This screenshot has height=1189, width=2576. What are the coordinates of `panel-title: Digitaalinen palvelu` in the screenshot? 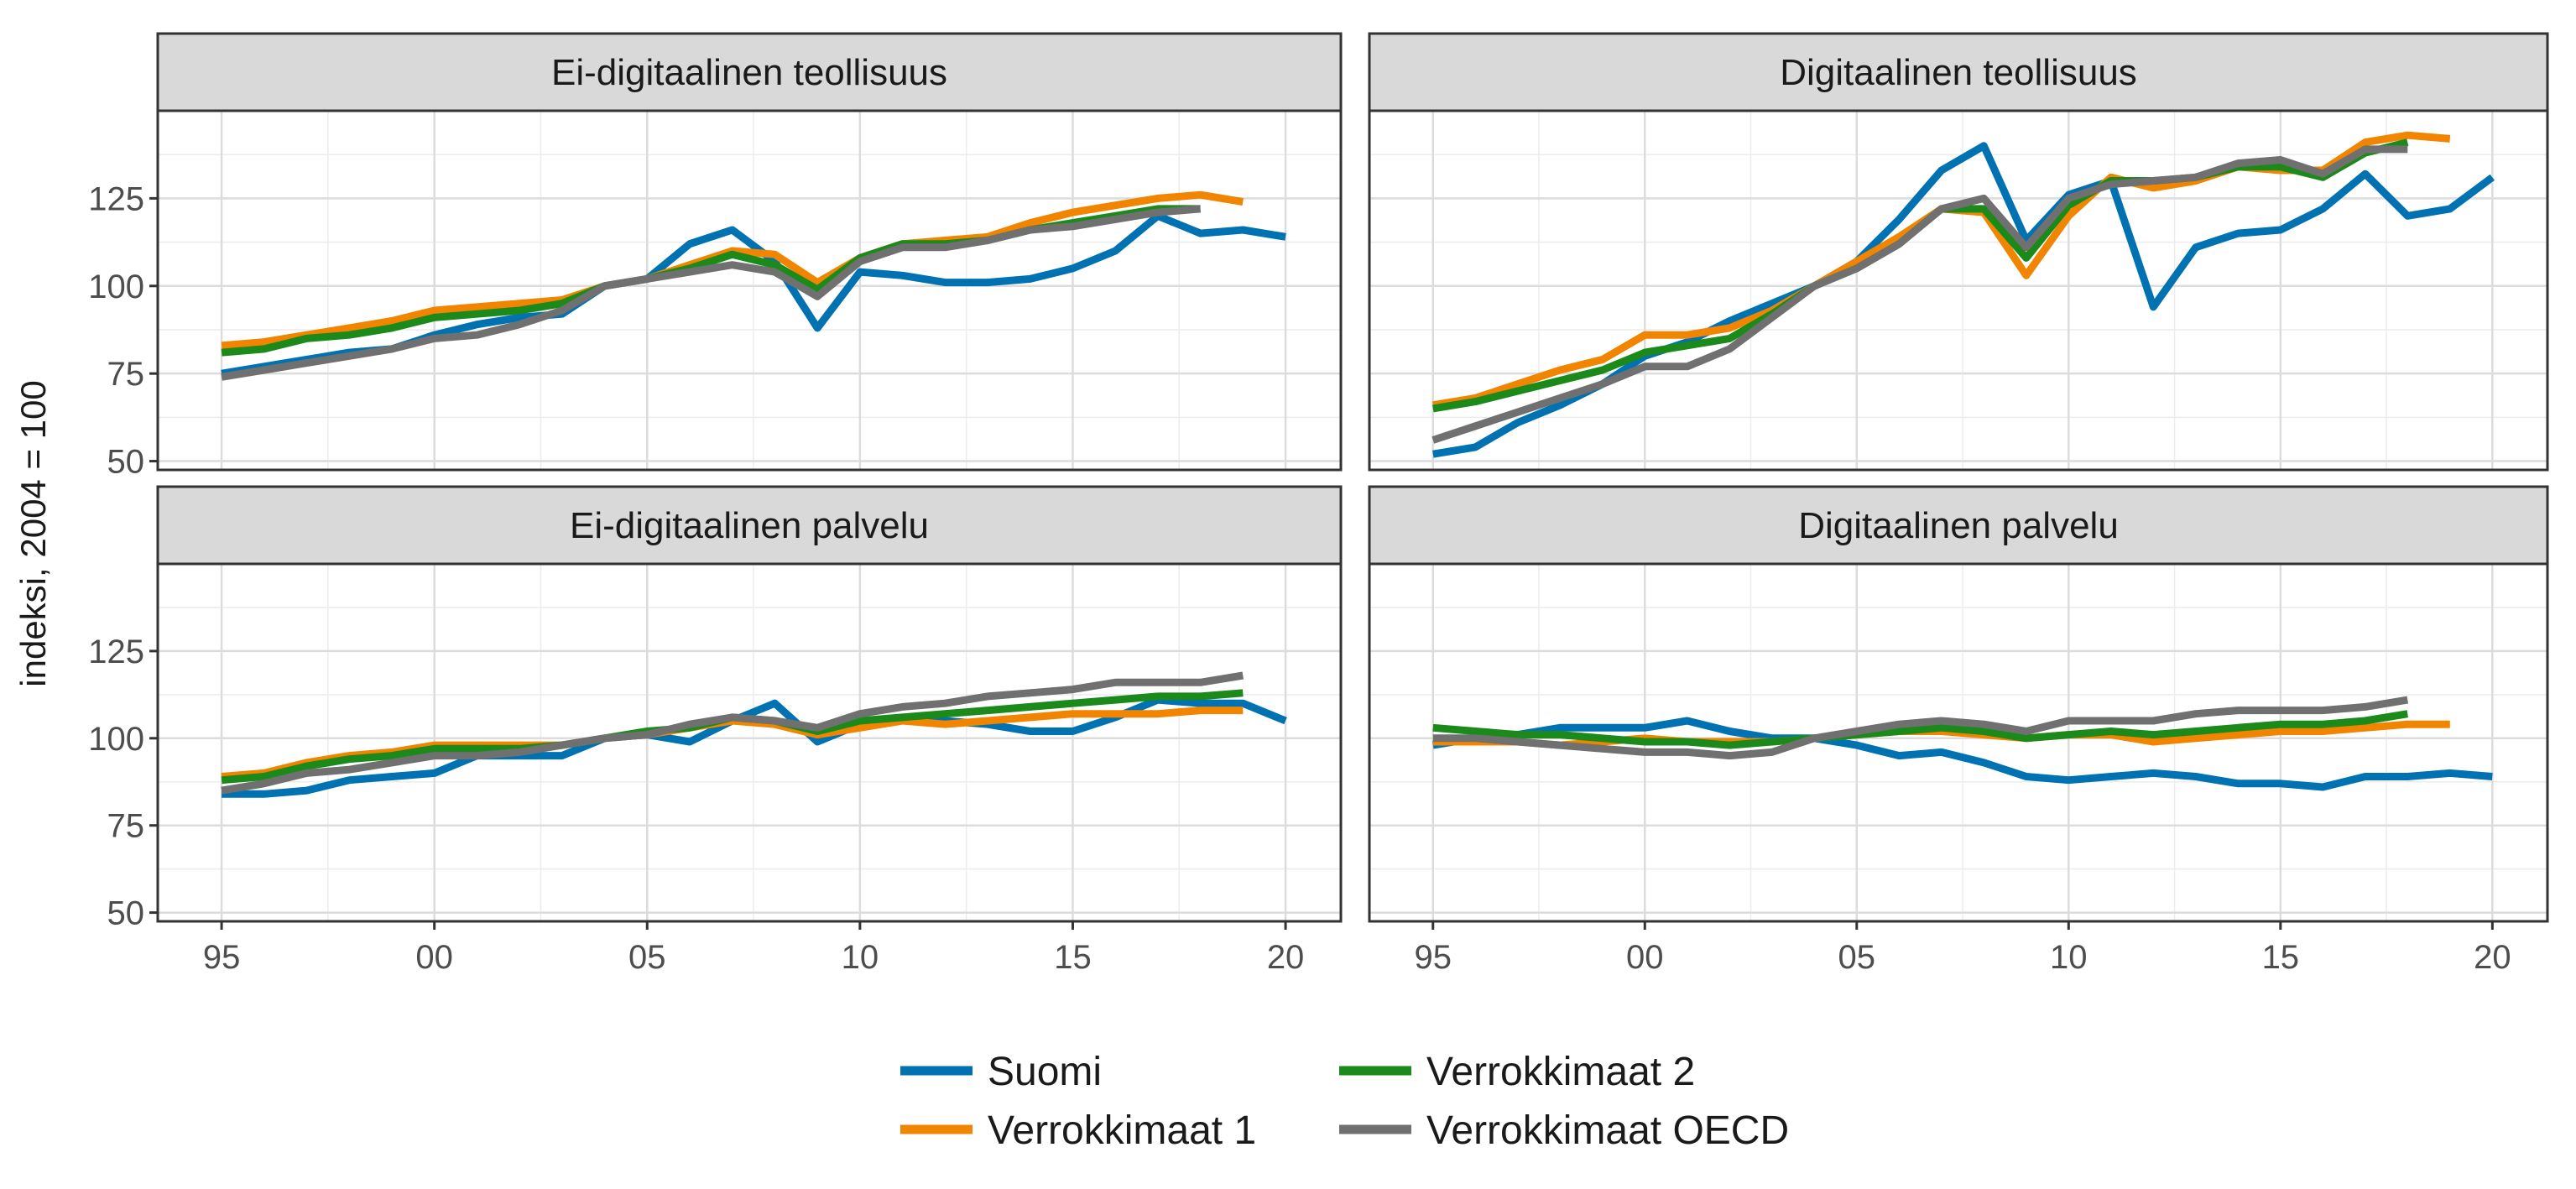 It's located at (1958, 525).